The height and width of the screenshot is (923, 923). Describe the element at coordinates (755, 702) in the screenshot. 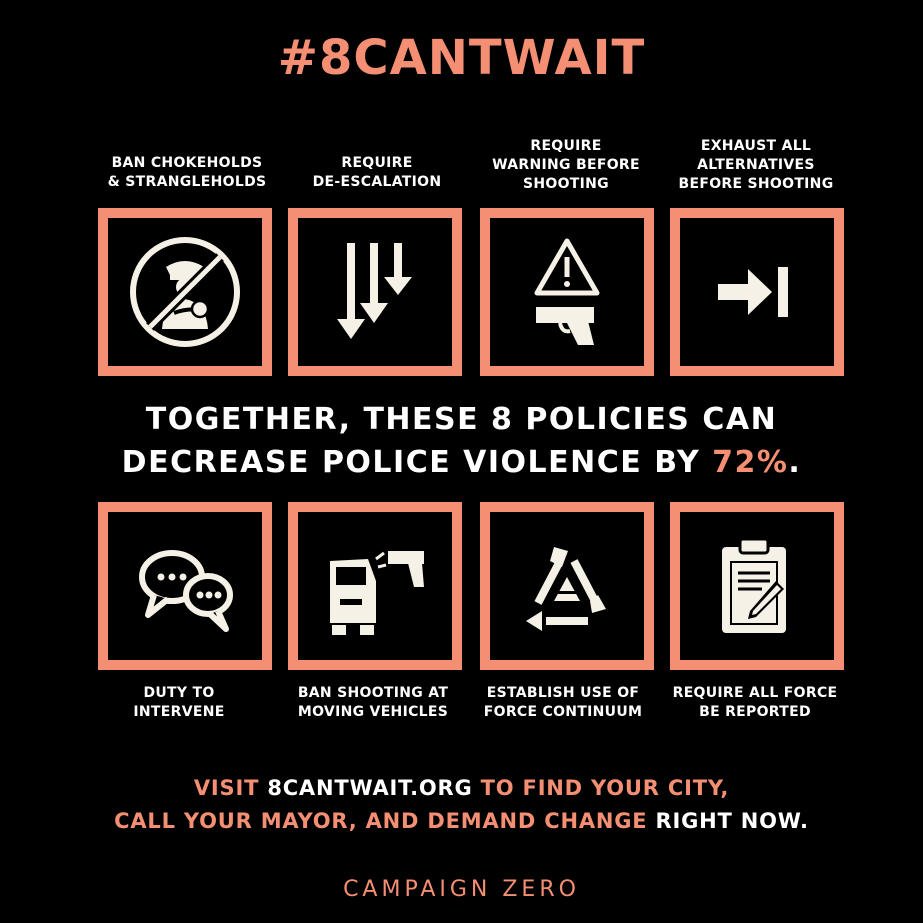

I see `policy-label-report-force: REQUIRE ALL FORCE BE REPORTED` at that location.